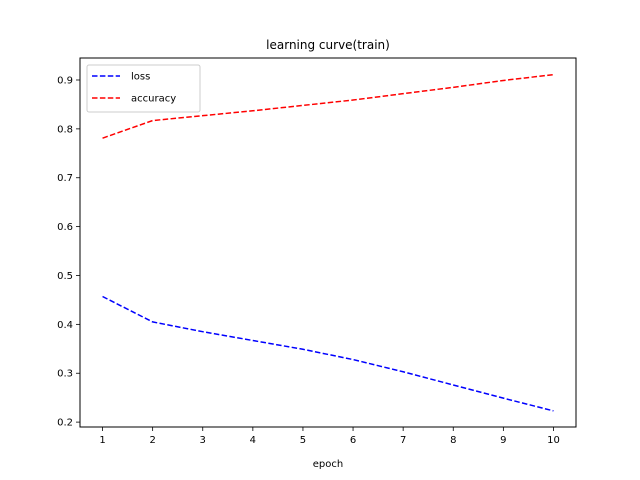  I want to click on x-tick-label: 7, so click(403, 440).